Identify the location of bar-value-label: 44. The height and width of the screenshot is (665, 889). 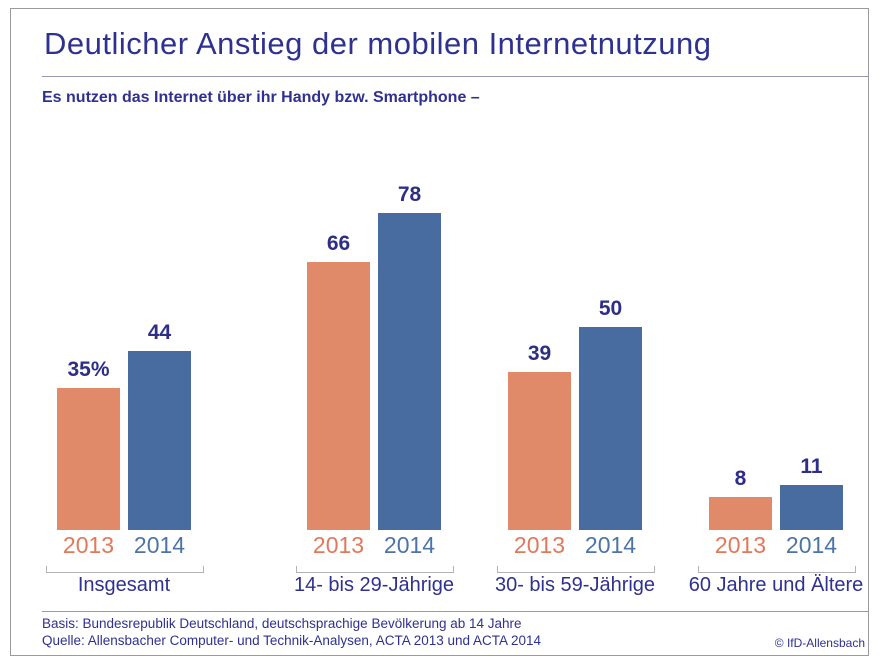
(159, 332).